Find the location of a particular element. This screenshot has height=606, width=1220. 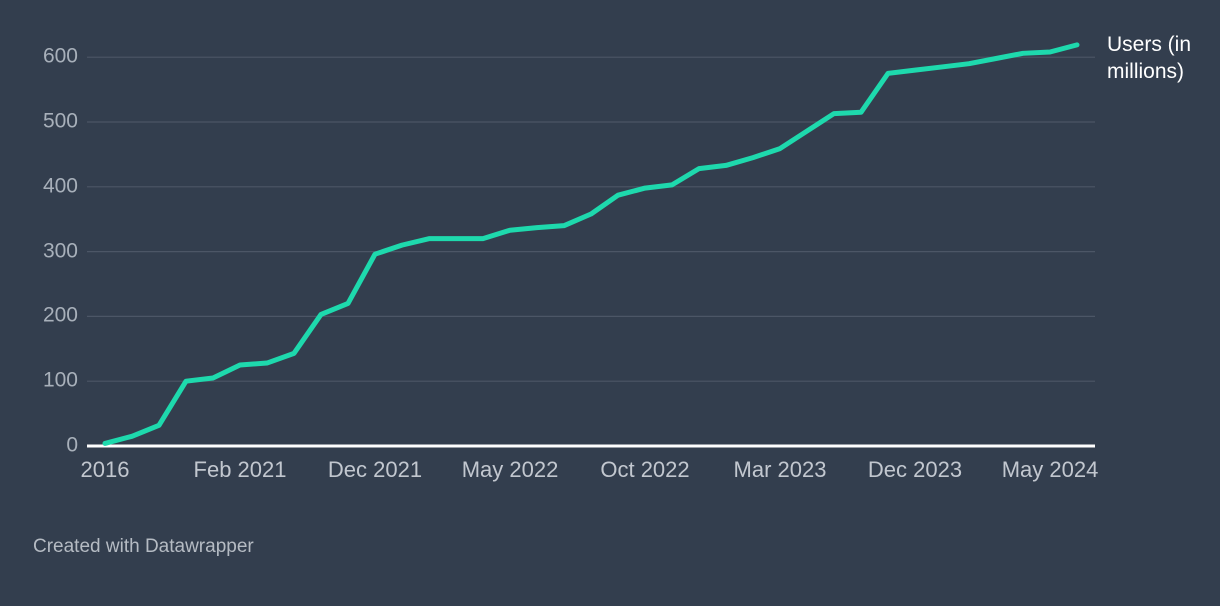

x-axis-tick-label: 2016 is located at coordinates (105, 469).